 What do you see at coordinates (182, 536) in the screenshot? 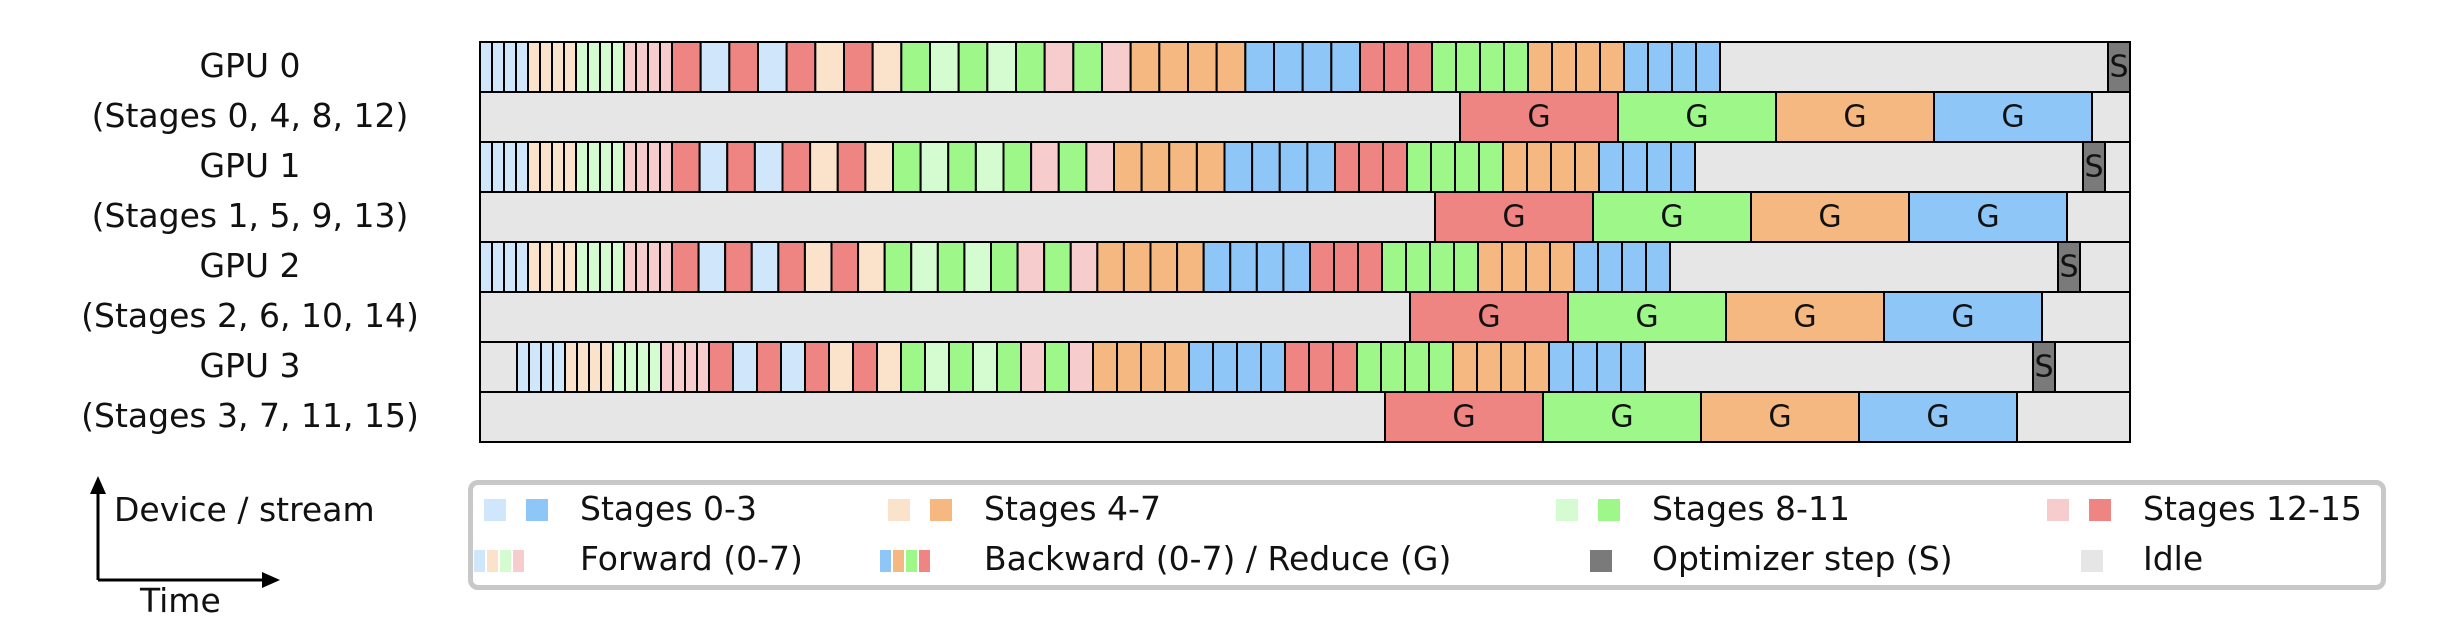
I see `axis-lines` at bounding box center [182, 536].